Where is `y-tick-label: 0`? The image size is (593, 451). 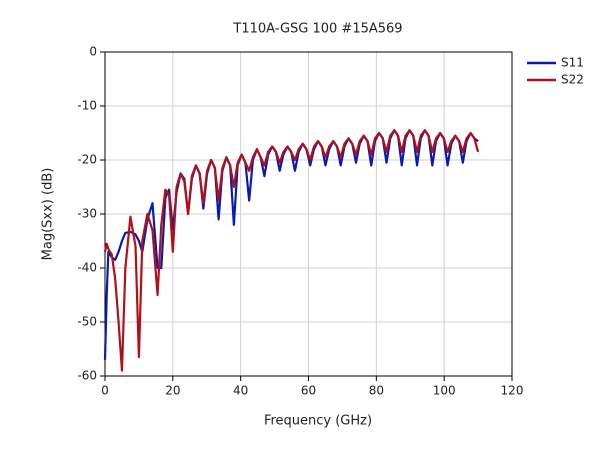 y-tick-label: 0 is located at coordinates (93, 52).